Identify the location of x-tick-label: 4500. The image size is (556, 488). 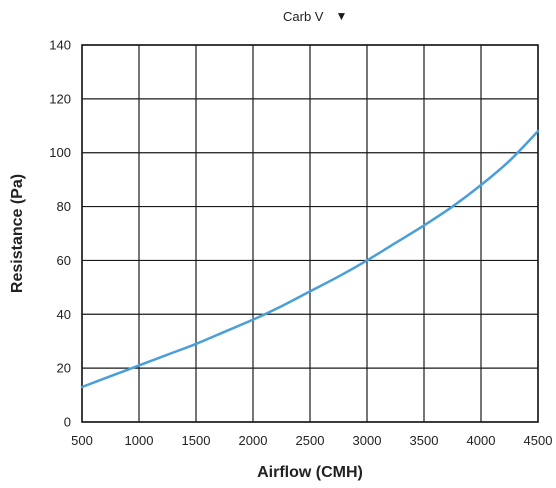
(538, 440).